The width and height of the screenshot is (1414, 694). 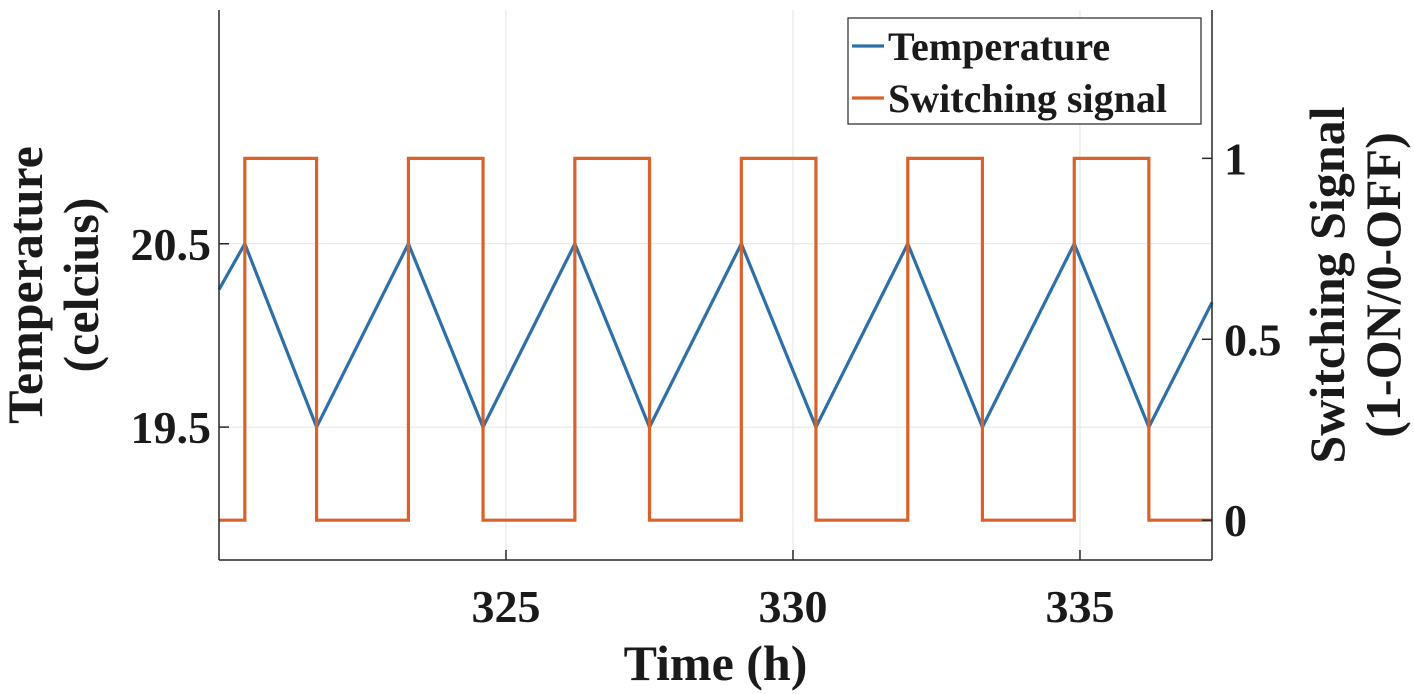 What do you see at coordinates (81, 285) in the screenshot?
I see `y-axis-label-left-line-1: (celcius)` at bounding box center [81, 285].